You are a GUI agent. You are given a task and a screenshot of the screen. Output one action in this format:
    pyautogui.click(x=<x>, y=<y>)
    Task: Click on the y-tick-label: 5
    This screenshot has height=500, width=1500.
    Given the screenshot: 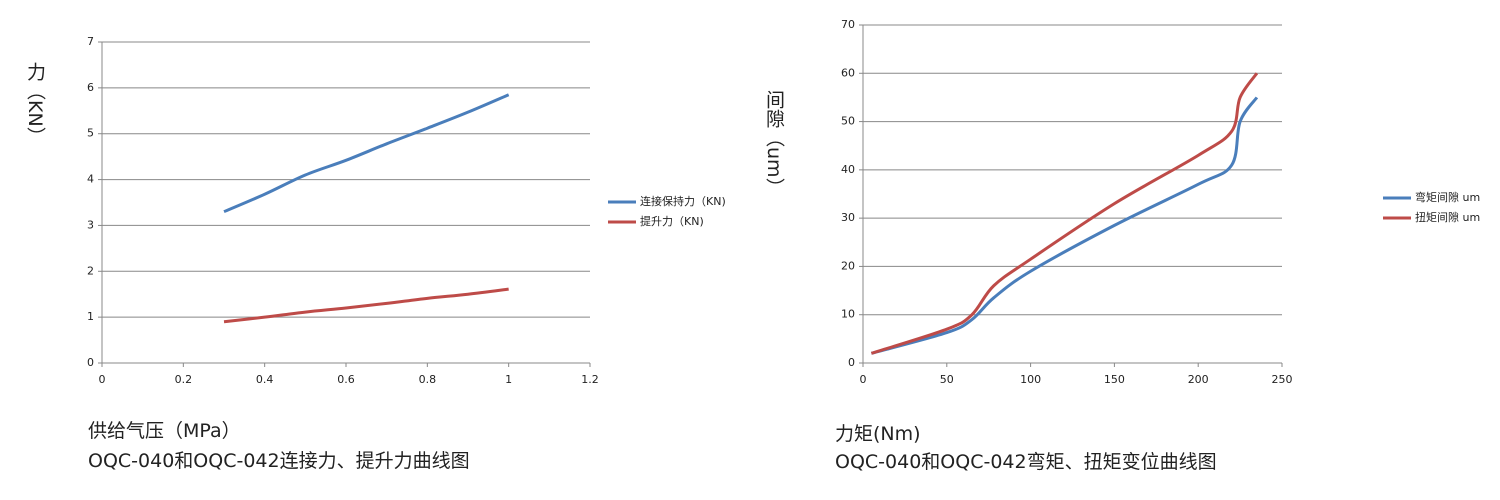 What is the action you would take?
    pyautogui.click(x=90, y=133)
    